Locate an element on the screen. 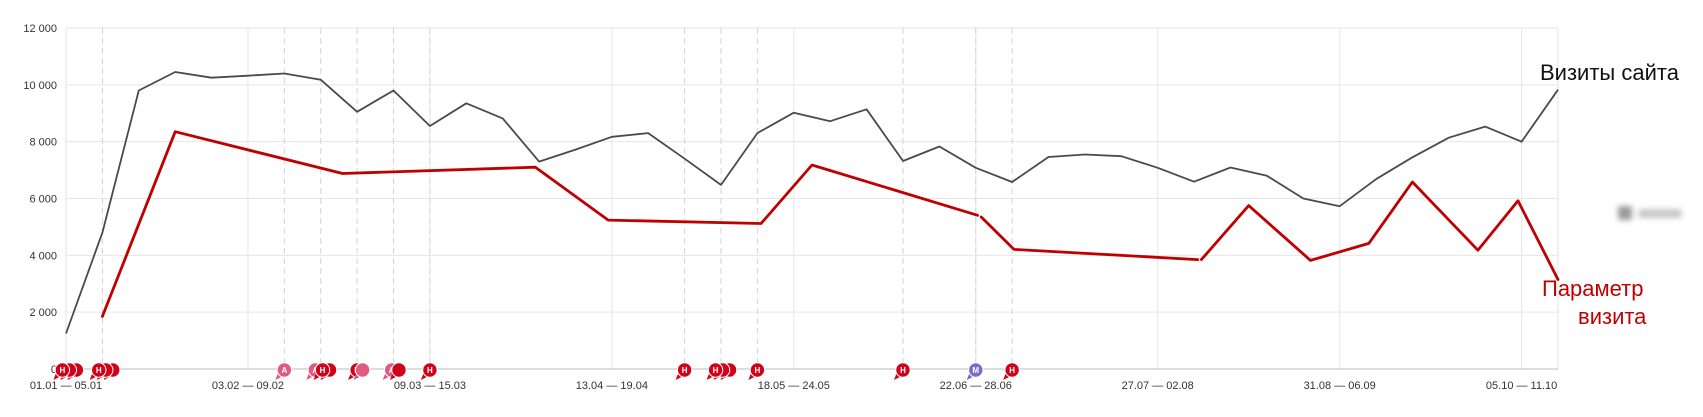  blurred-legend-item is located at coordinates (1656, 213).